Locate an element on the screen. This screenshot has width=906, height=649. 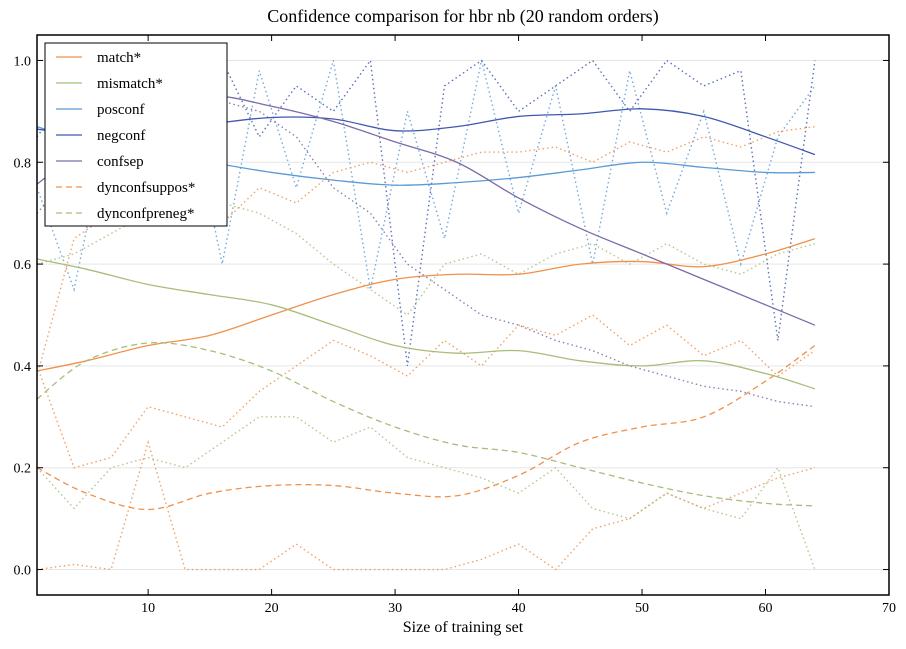
legend-label: posconf is located at coordinates (121, 110).